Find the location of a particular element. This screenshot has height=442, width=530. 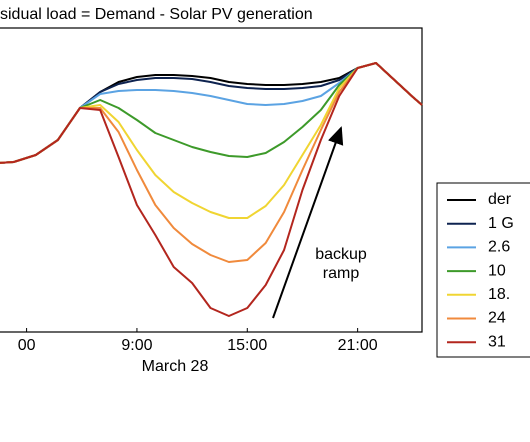

legend-label: 18. is located at coordinates (499, 294).